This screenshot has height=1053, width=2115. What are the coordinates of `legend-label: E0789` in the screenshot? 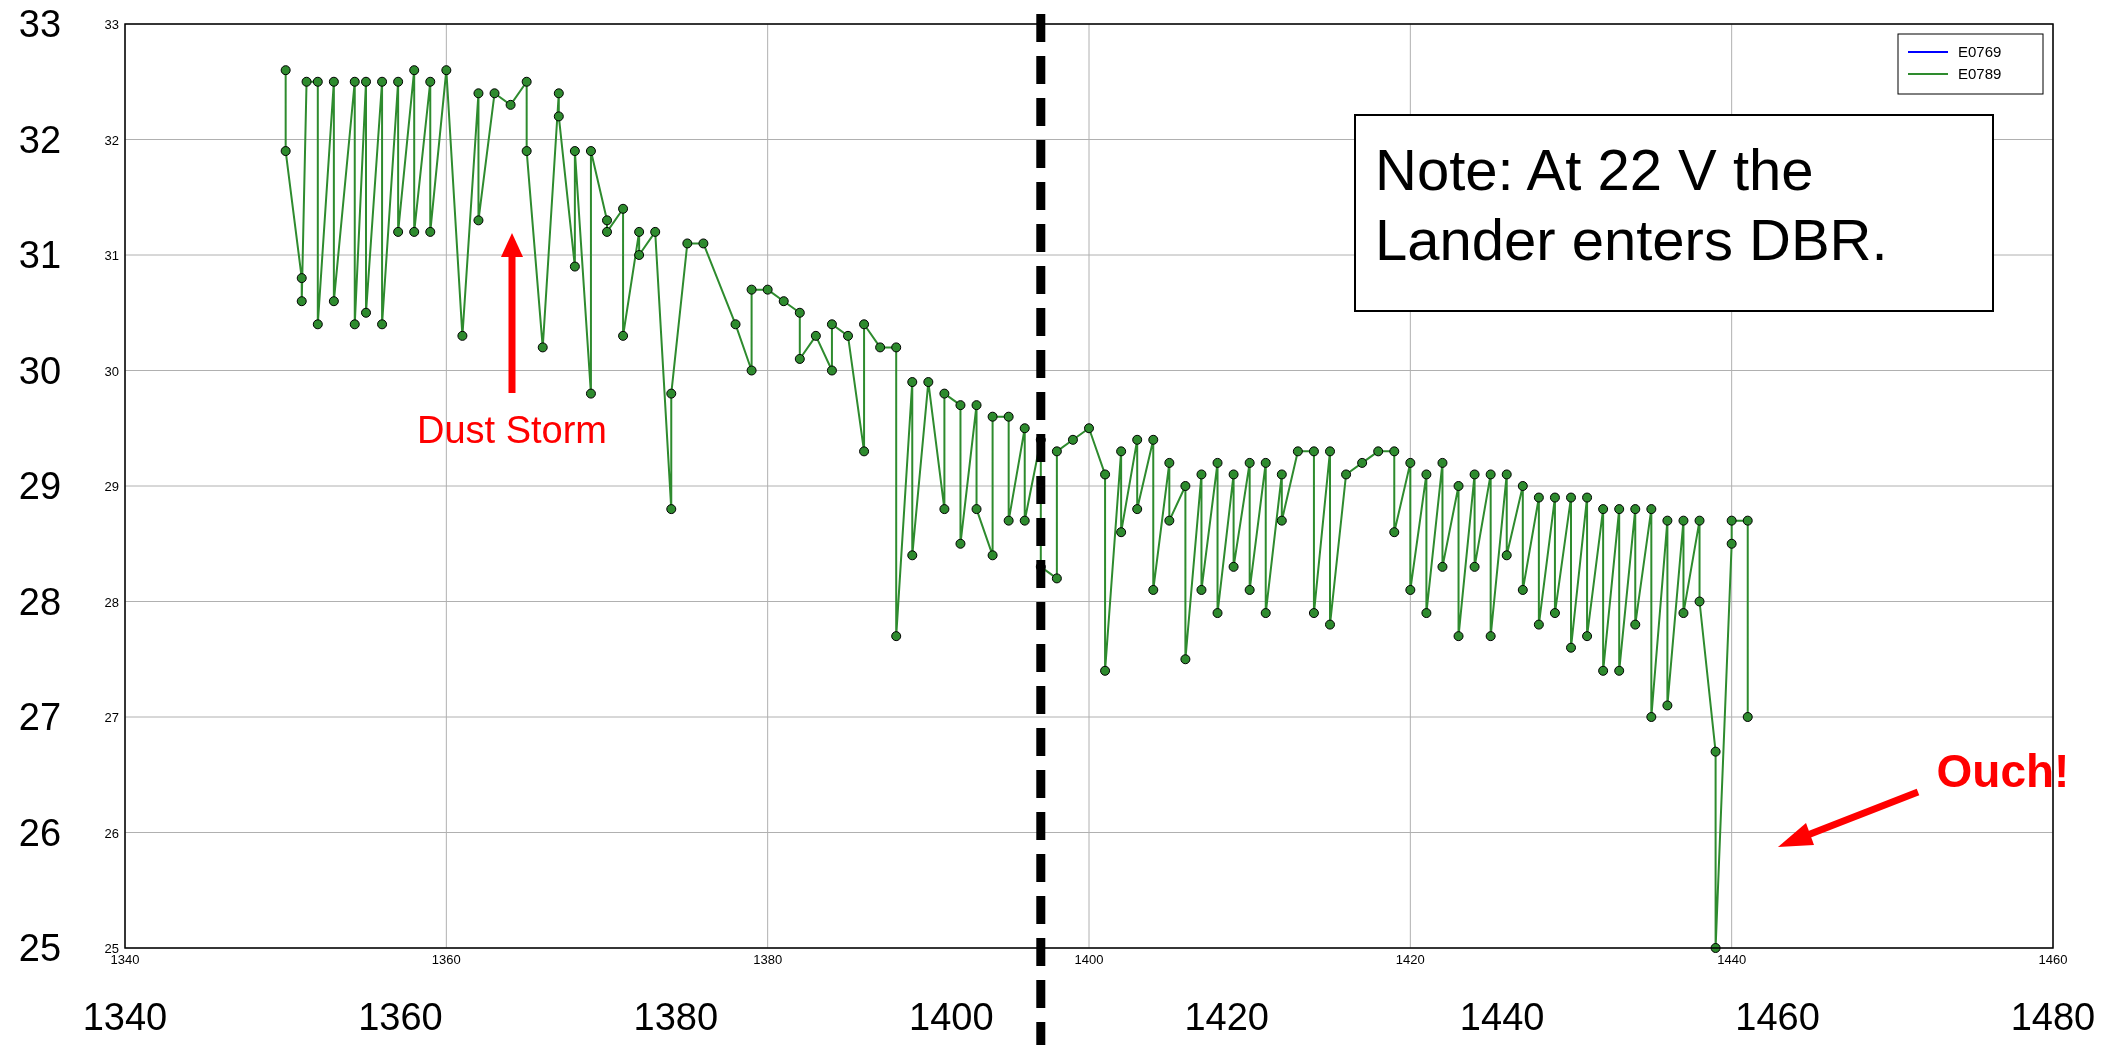 It's located at (1980, 73).